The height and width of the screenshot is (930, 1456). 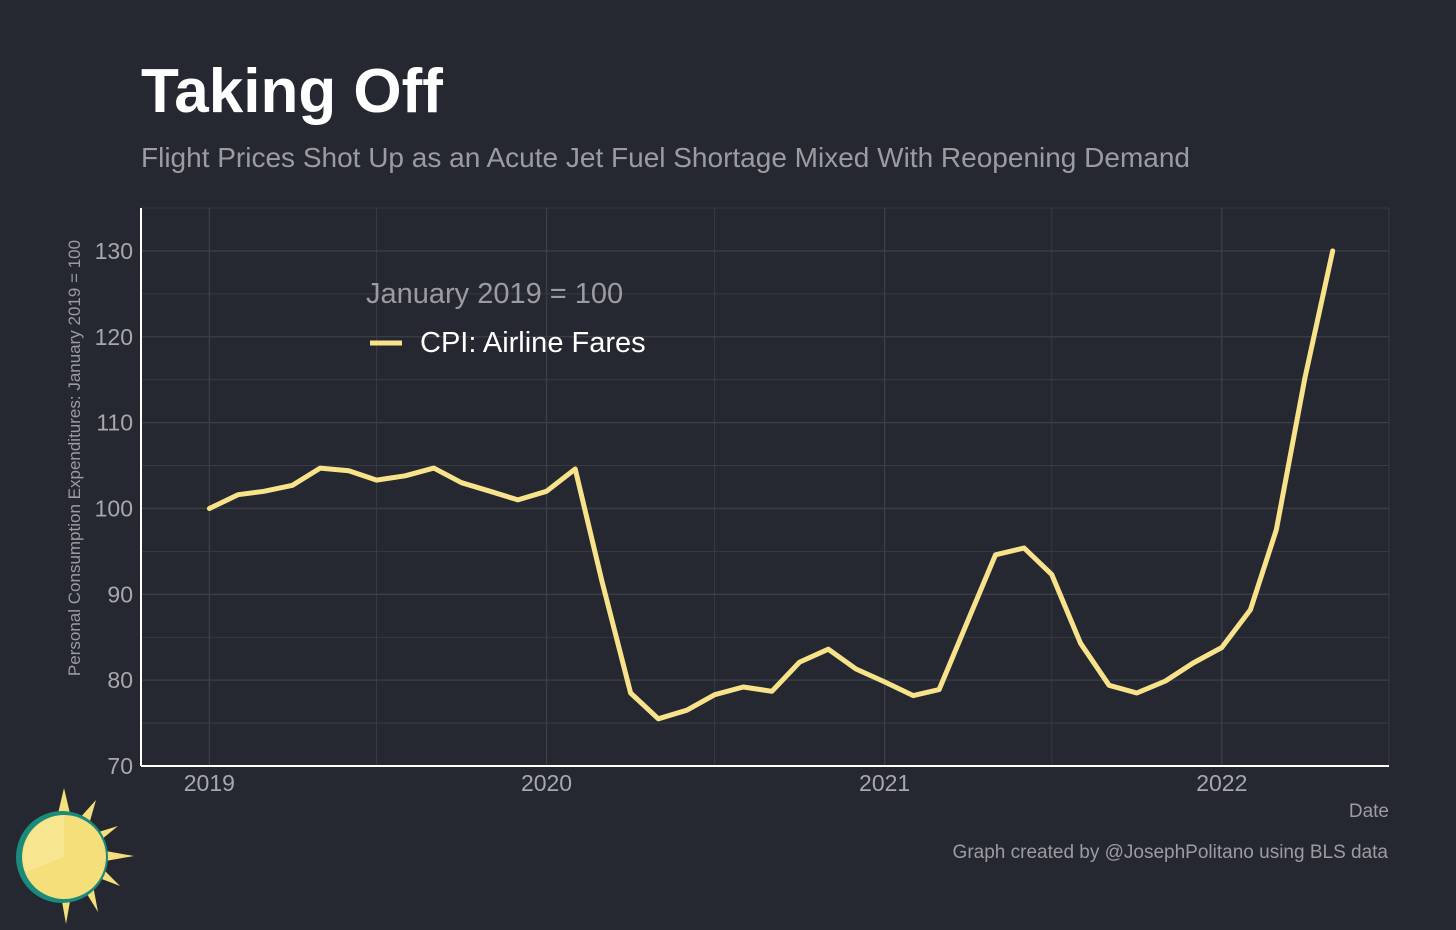 What do you see at coordinates (506, 318) in the screenshot?
I see `legend: January 2019 = 100 CPI: Airline Fares` at bounding box center [506, 318].